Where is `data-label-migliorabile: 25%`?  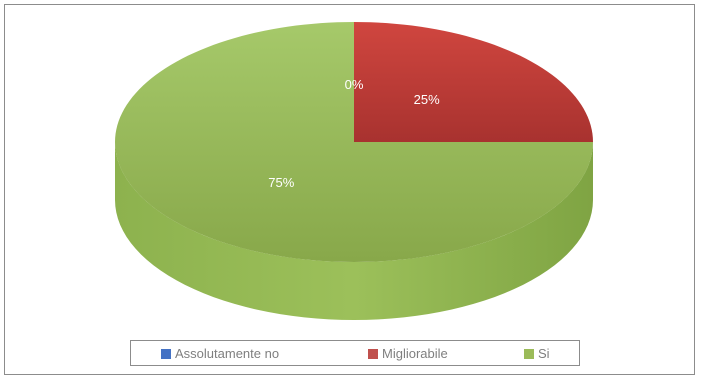 data-label-migliorabile: 25% is located at coordinates (427, 99).